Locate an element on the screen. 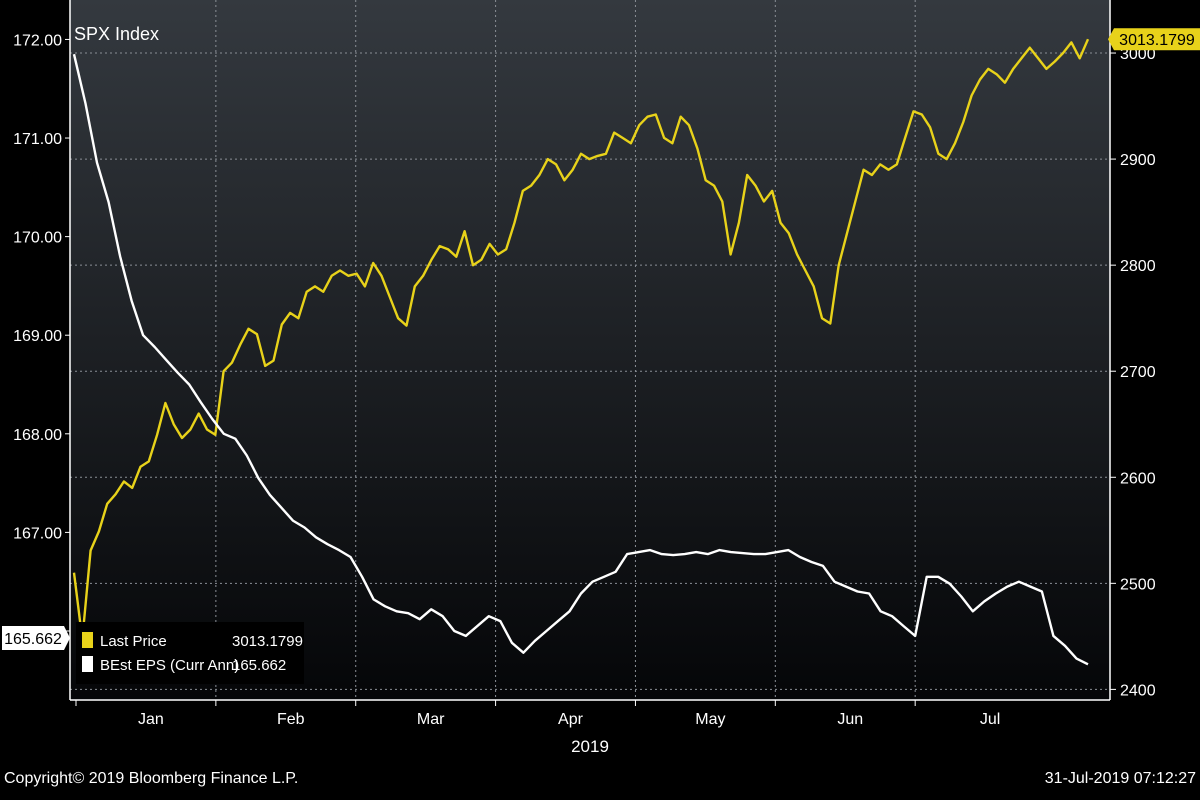 Image resolution: width=1200 pixels, height=800 pixels. chart-title: SPX Index is located at coordinates (116, 34).